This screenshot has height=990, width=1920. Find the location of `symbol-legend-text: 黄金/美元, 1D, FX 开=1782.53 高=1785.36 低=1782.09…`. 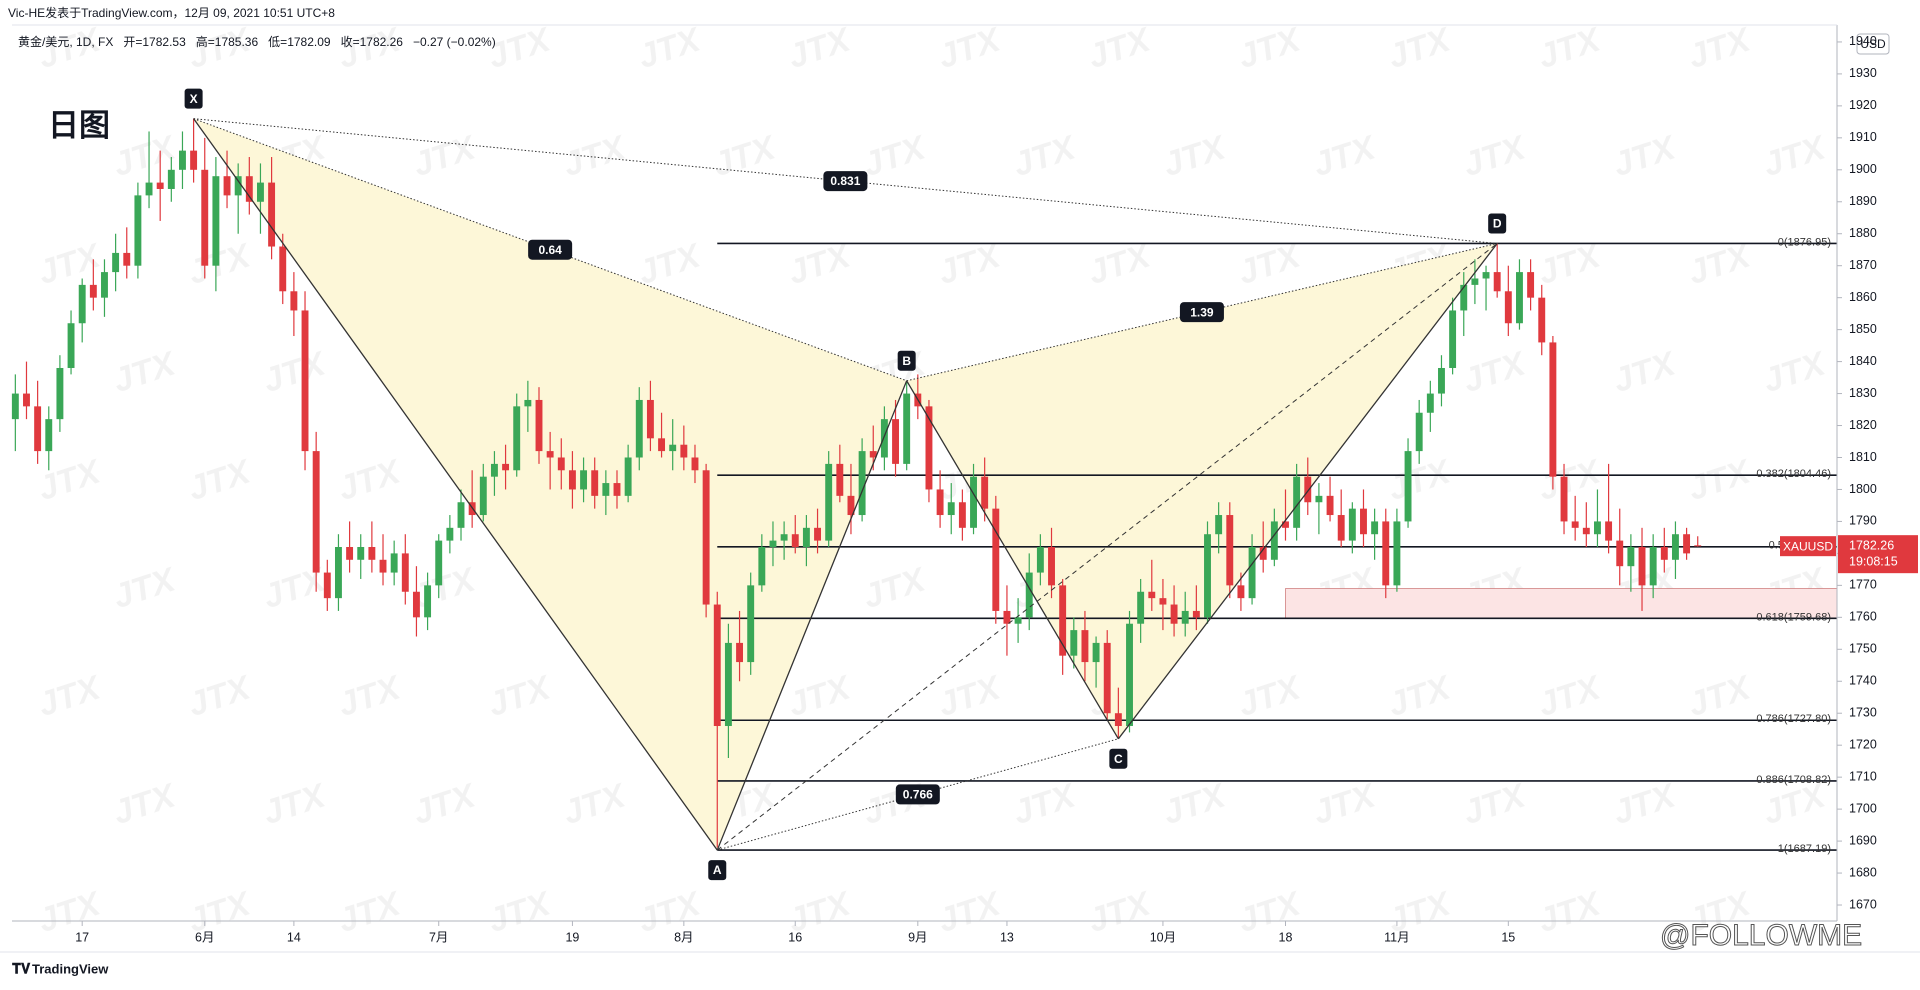

symbol-legend-text: 黄金/美元, 1D, FX 开=1782.53 高=1785.36 低=1782.09… is located at coordinates (257, 41).